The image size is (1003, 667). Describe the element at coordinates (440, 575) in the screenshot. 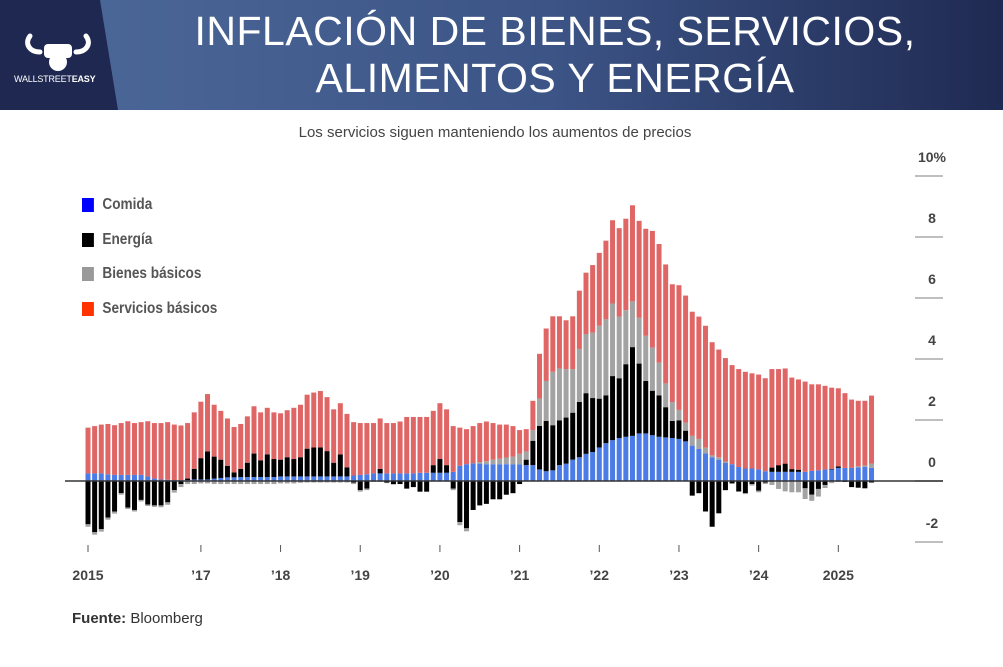

I see `x-tick-label: ’20` at that location.